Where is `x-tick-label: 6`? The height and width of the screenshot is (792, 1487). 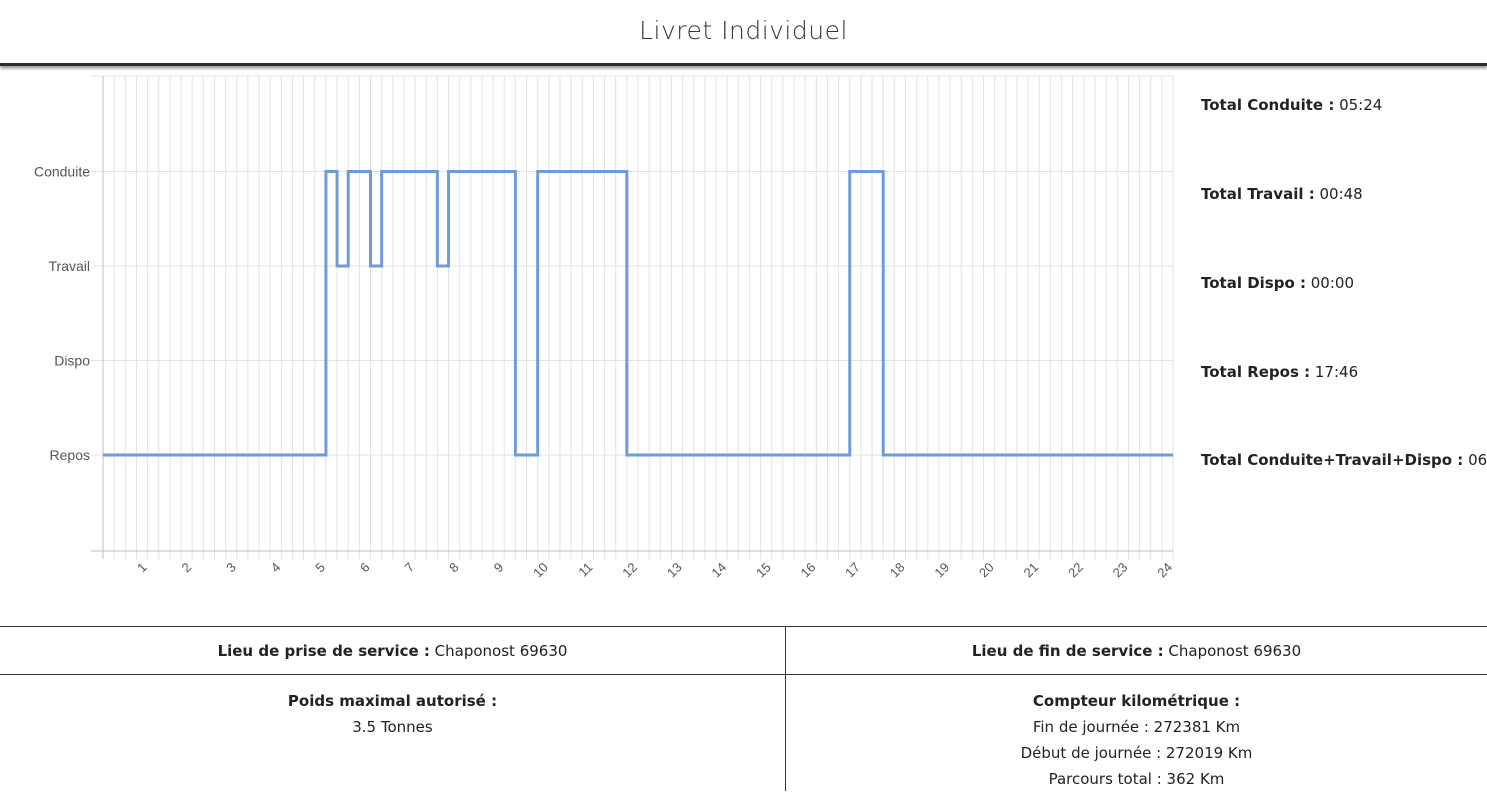
x-tick-label: 6 is located at coordinates (365, 568).